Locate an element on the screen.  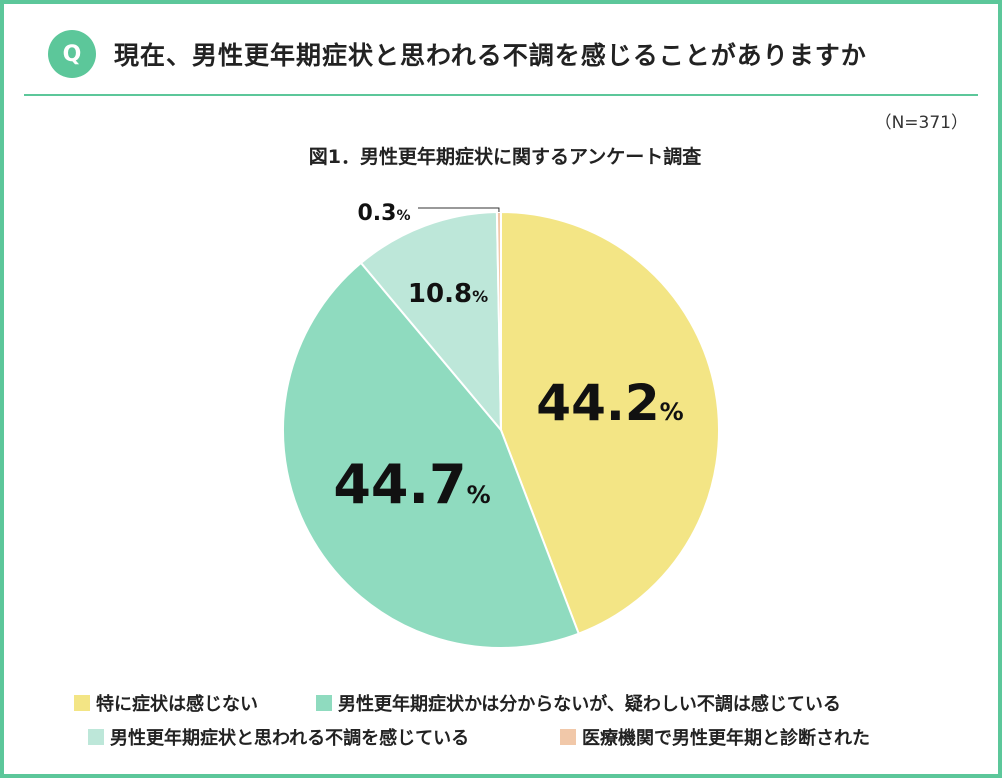
slice-feels-symptoms is located at coordinates (431, 322).